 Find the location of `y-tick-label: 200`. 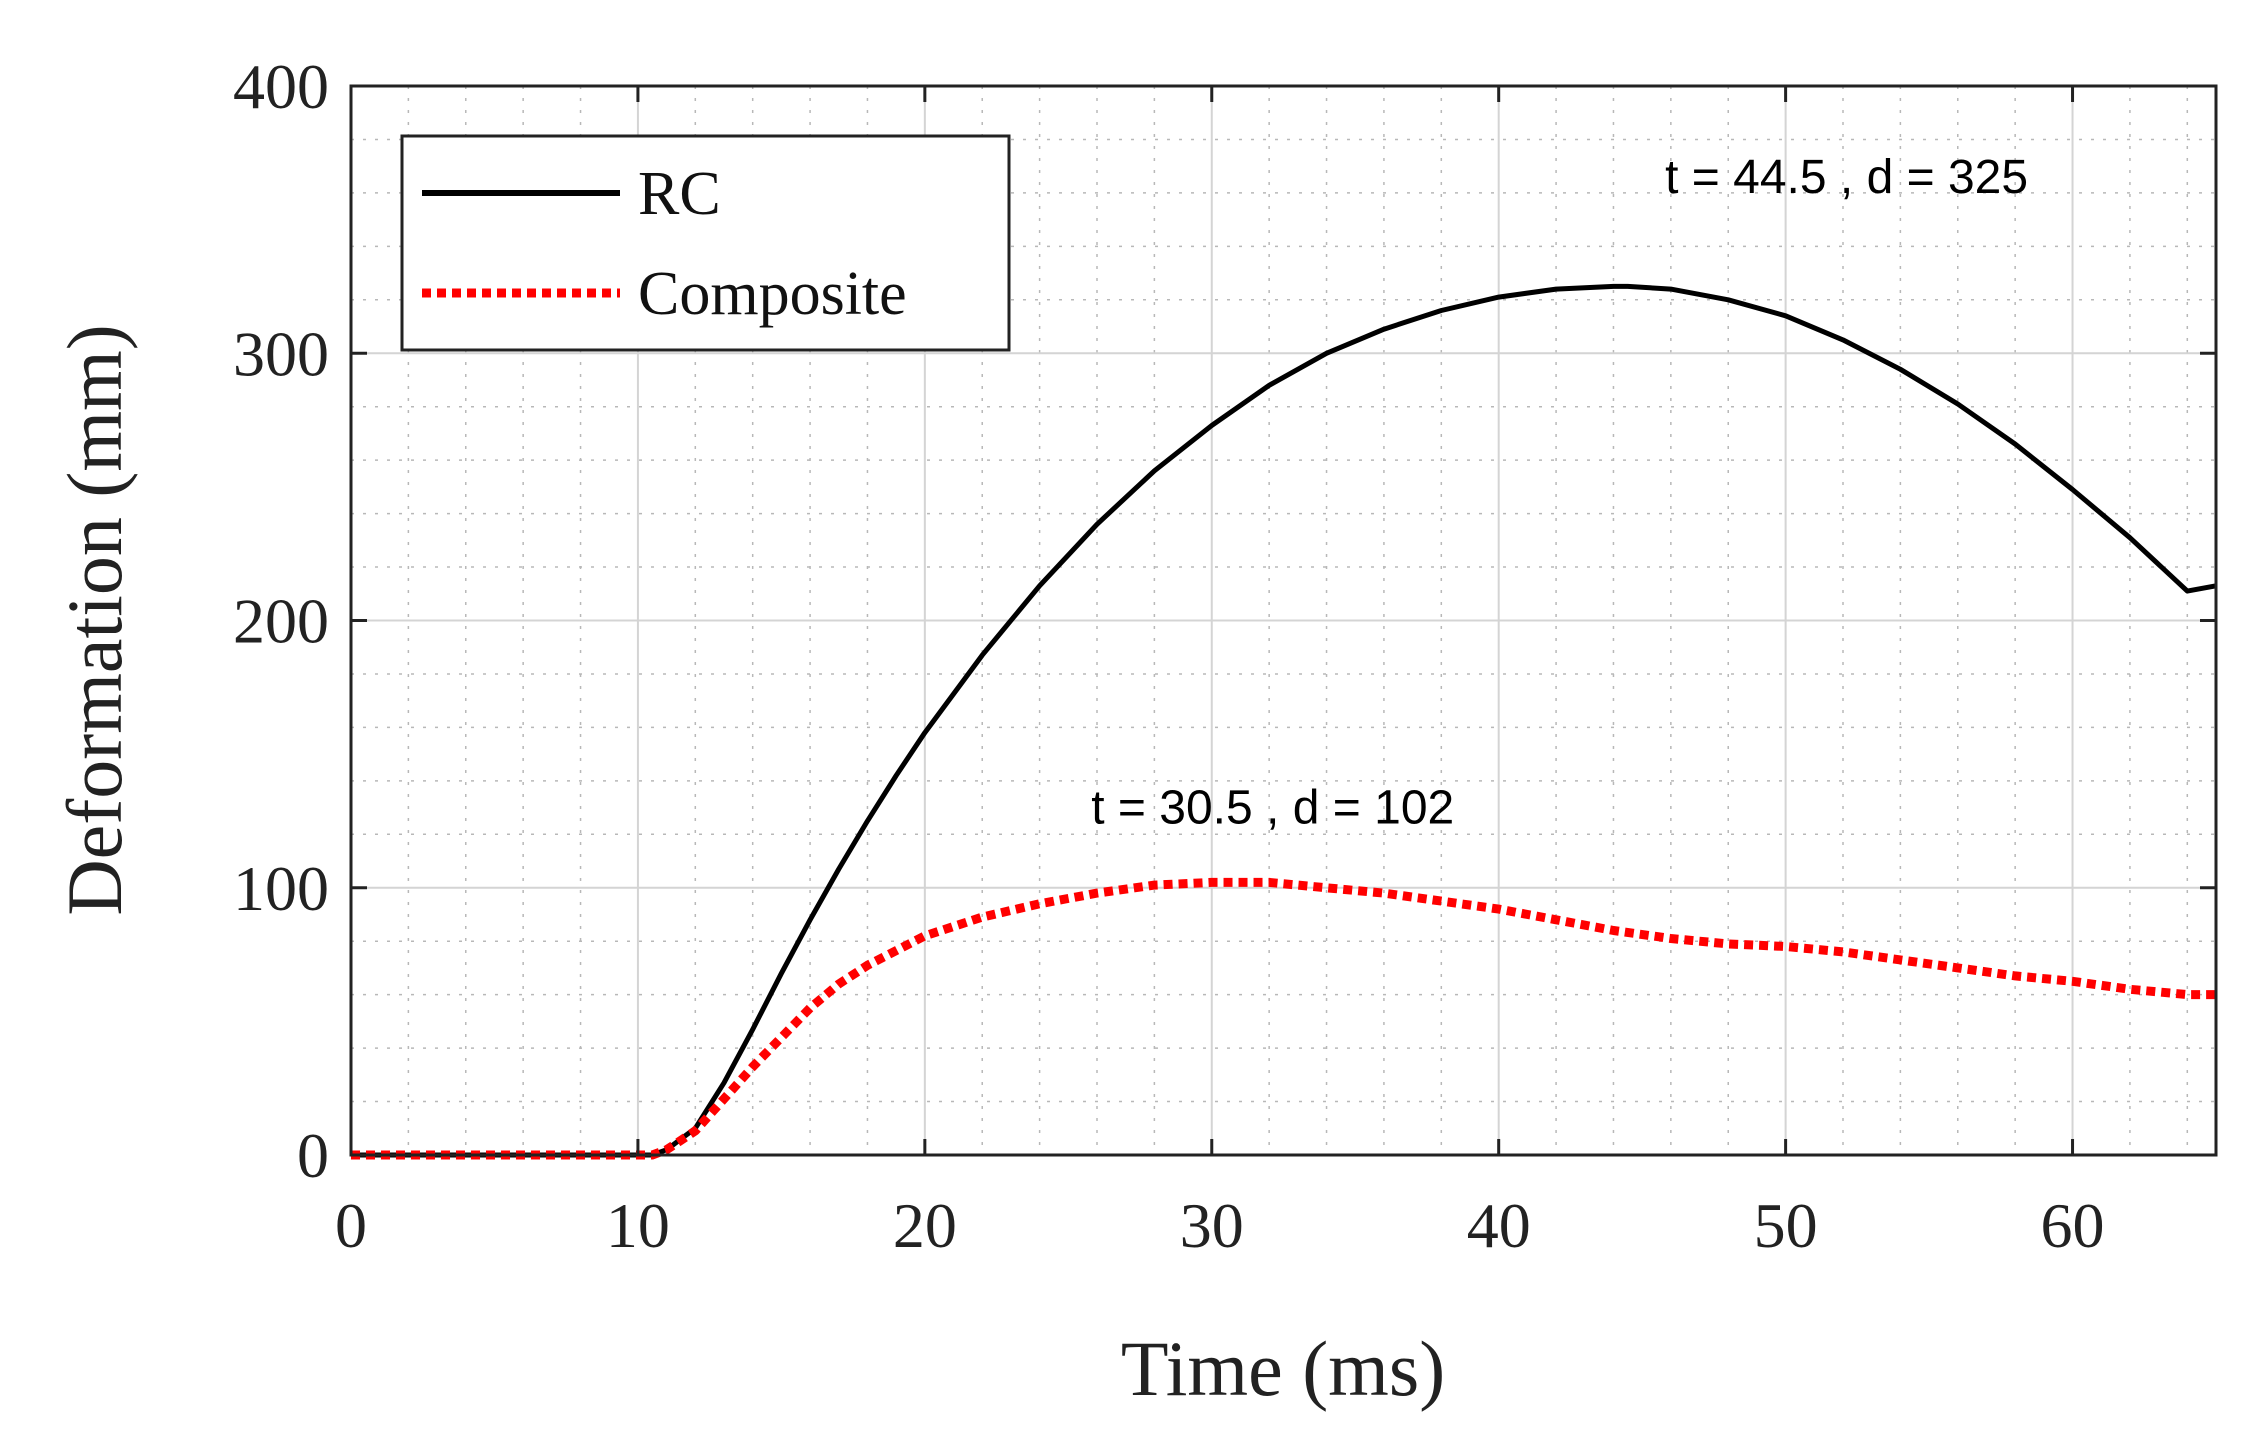

y-tick-label: 200 is located at coordinates (281, 621).